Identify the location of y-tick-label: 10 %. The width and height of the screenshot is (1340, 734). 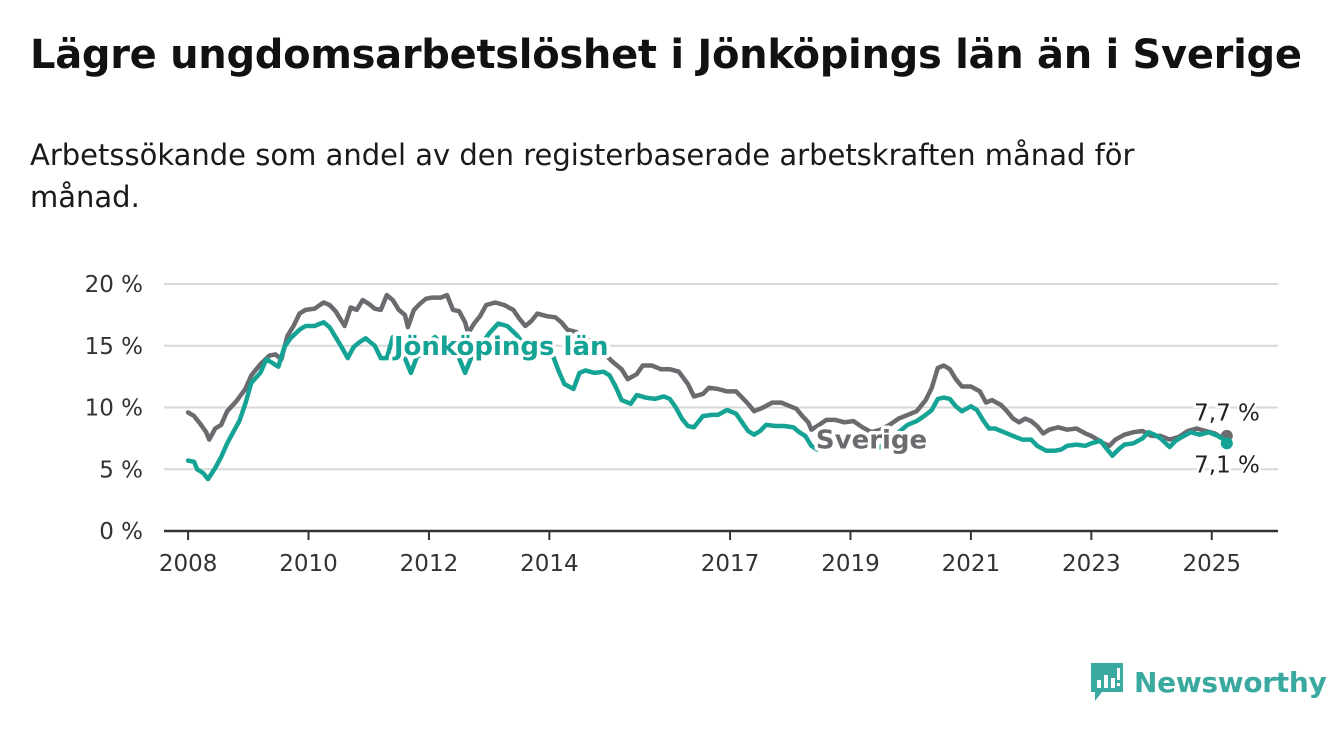
(114, 409).